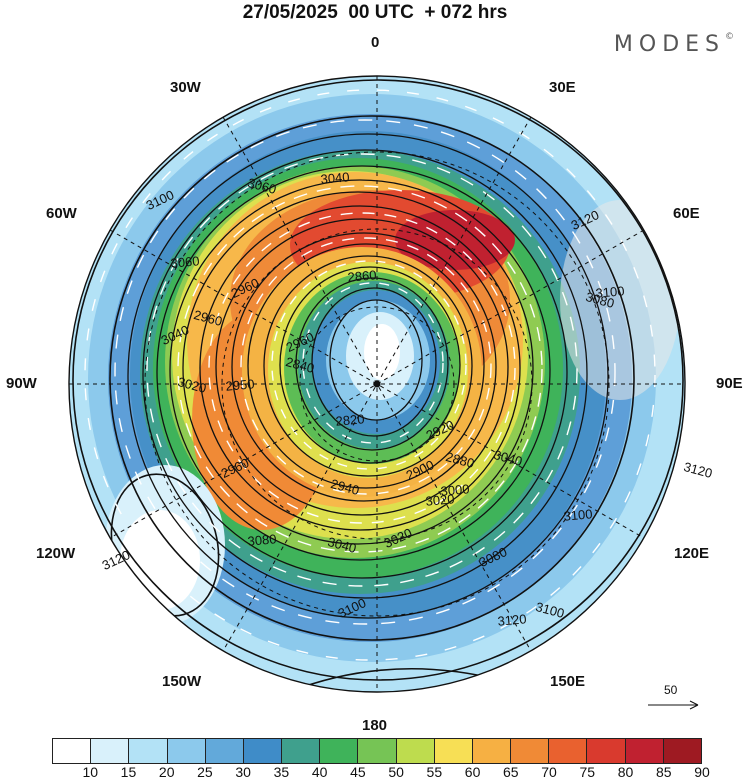  I want to click on lon-label-120e: 120E, so click(692, 553).